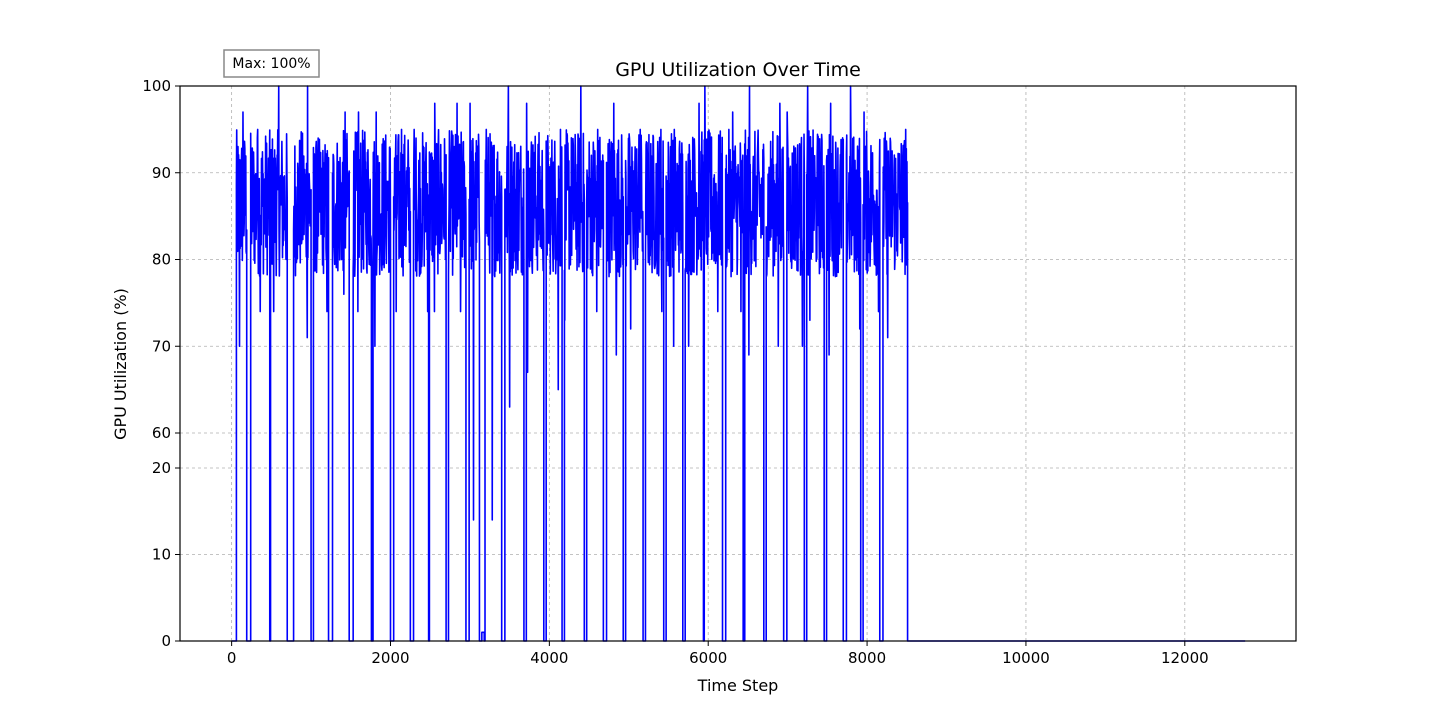 Image resolution: width=1440 pixels, height=725 pixels. I want to click on x-axis-label: Time Step, so click(738, 685).